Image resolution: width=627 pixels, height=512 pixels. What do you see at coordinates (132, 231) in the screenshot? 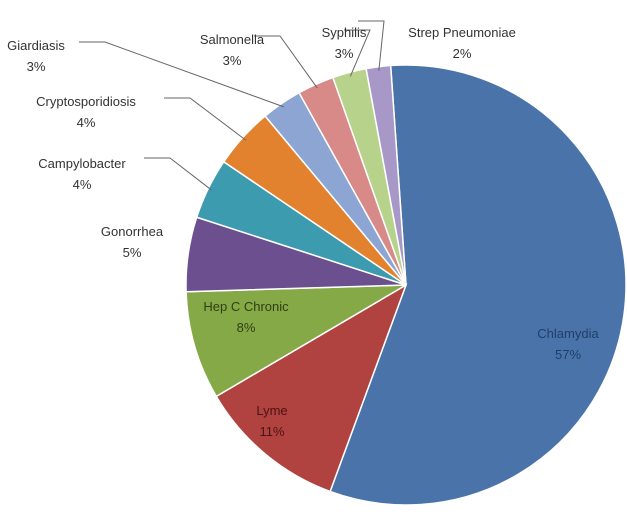
I see `slice-label-gonorrhea: Gonorrhea` at bounding box center [132, 231].